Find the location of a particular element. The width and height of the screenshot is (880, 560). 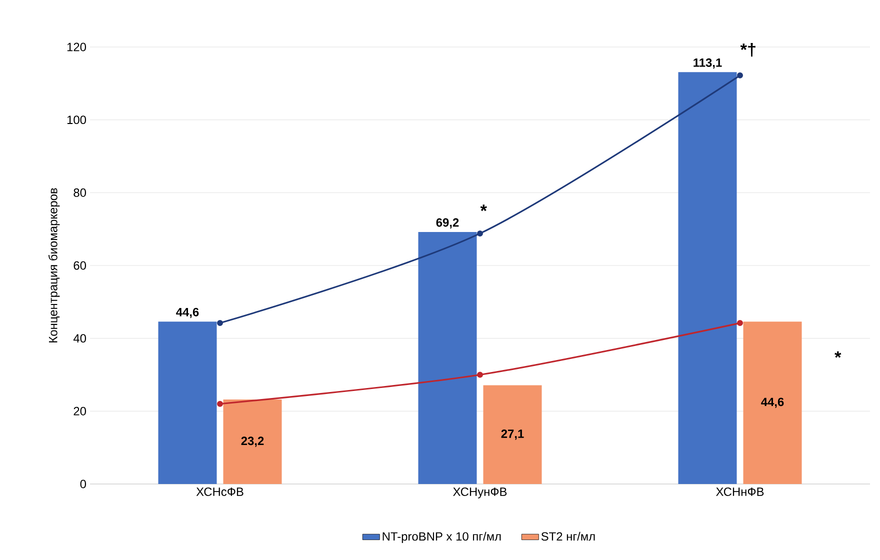

y-tick-label: 20 is located at coordinates (80, 411).